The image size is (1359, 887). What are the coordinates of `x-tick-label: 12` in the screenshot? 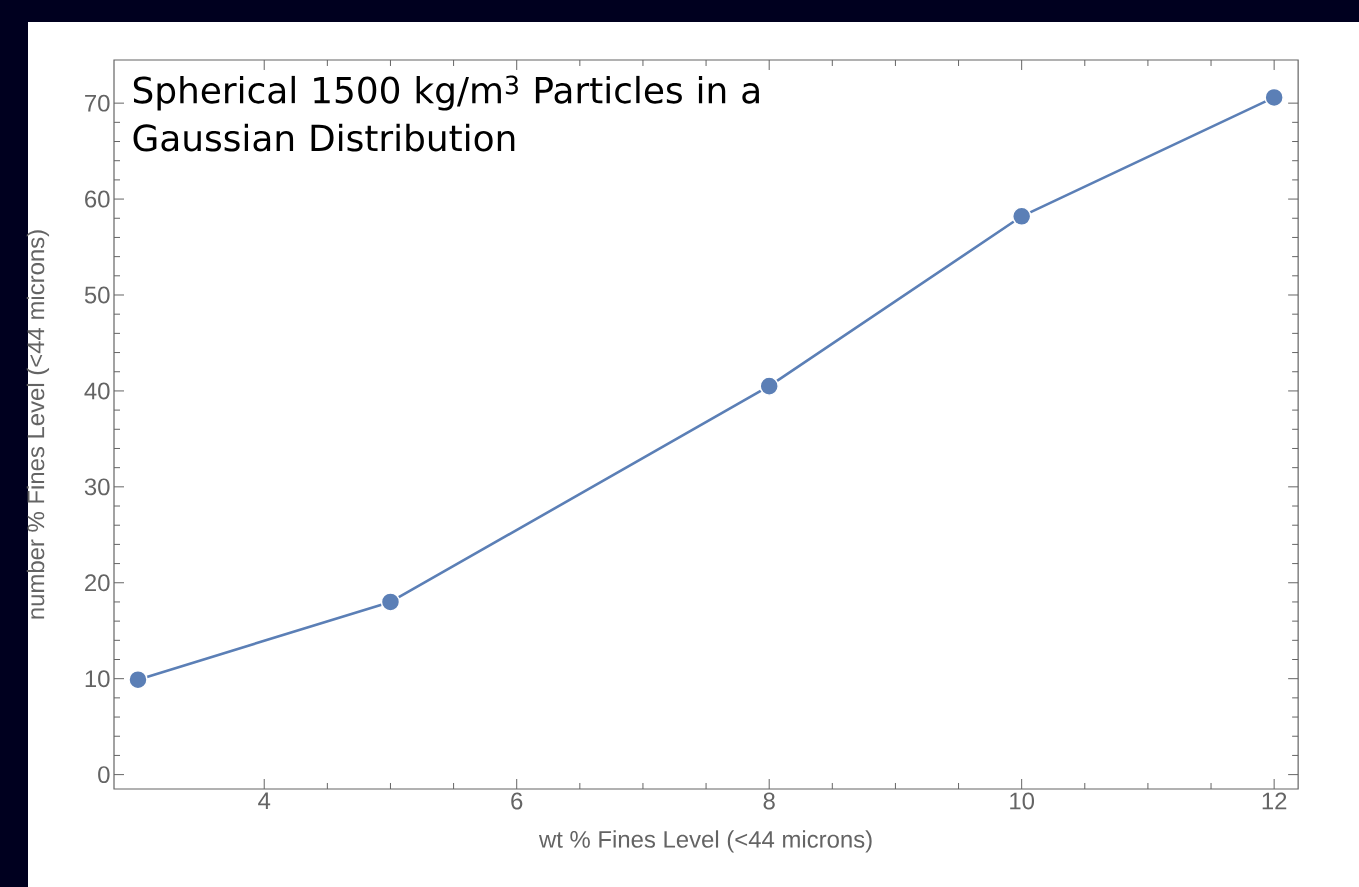 It's located at (1274, 801).